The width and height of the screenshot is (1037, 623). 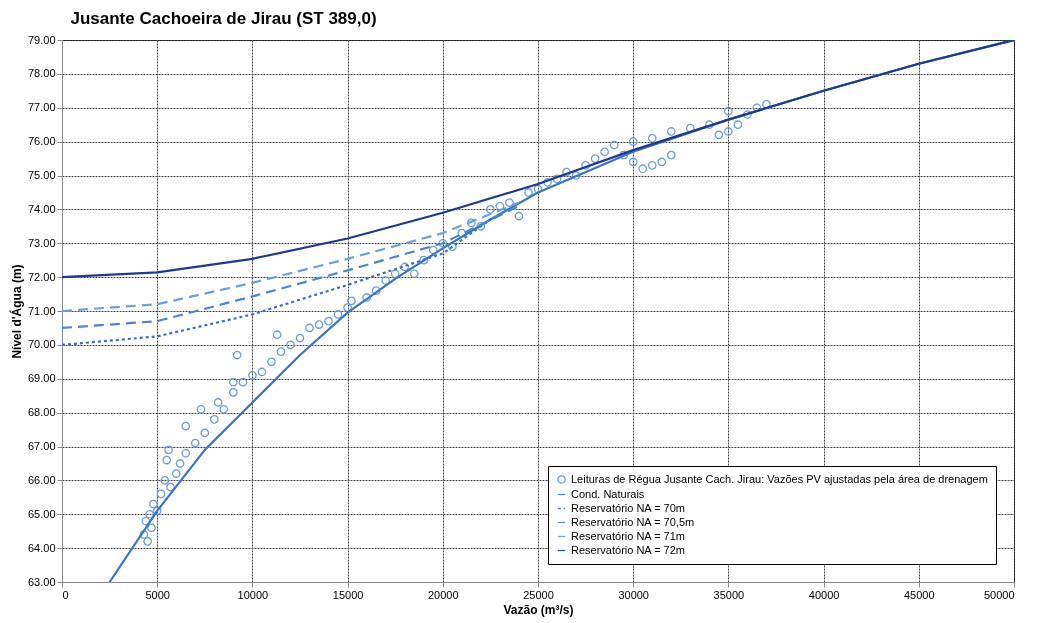 I want to click on y-tick-label: 75.00, so click(x=41, y=175).